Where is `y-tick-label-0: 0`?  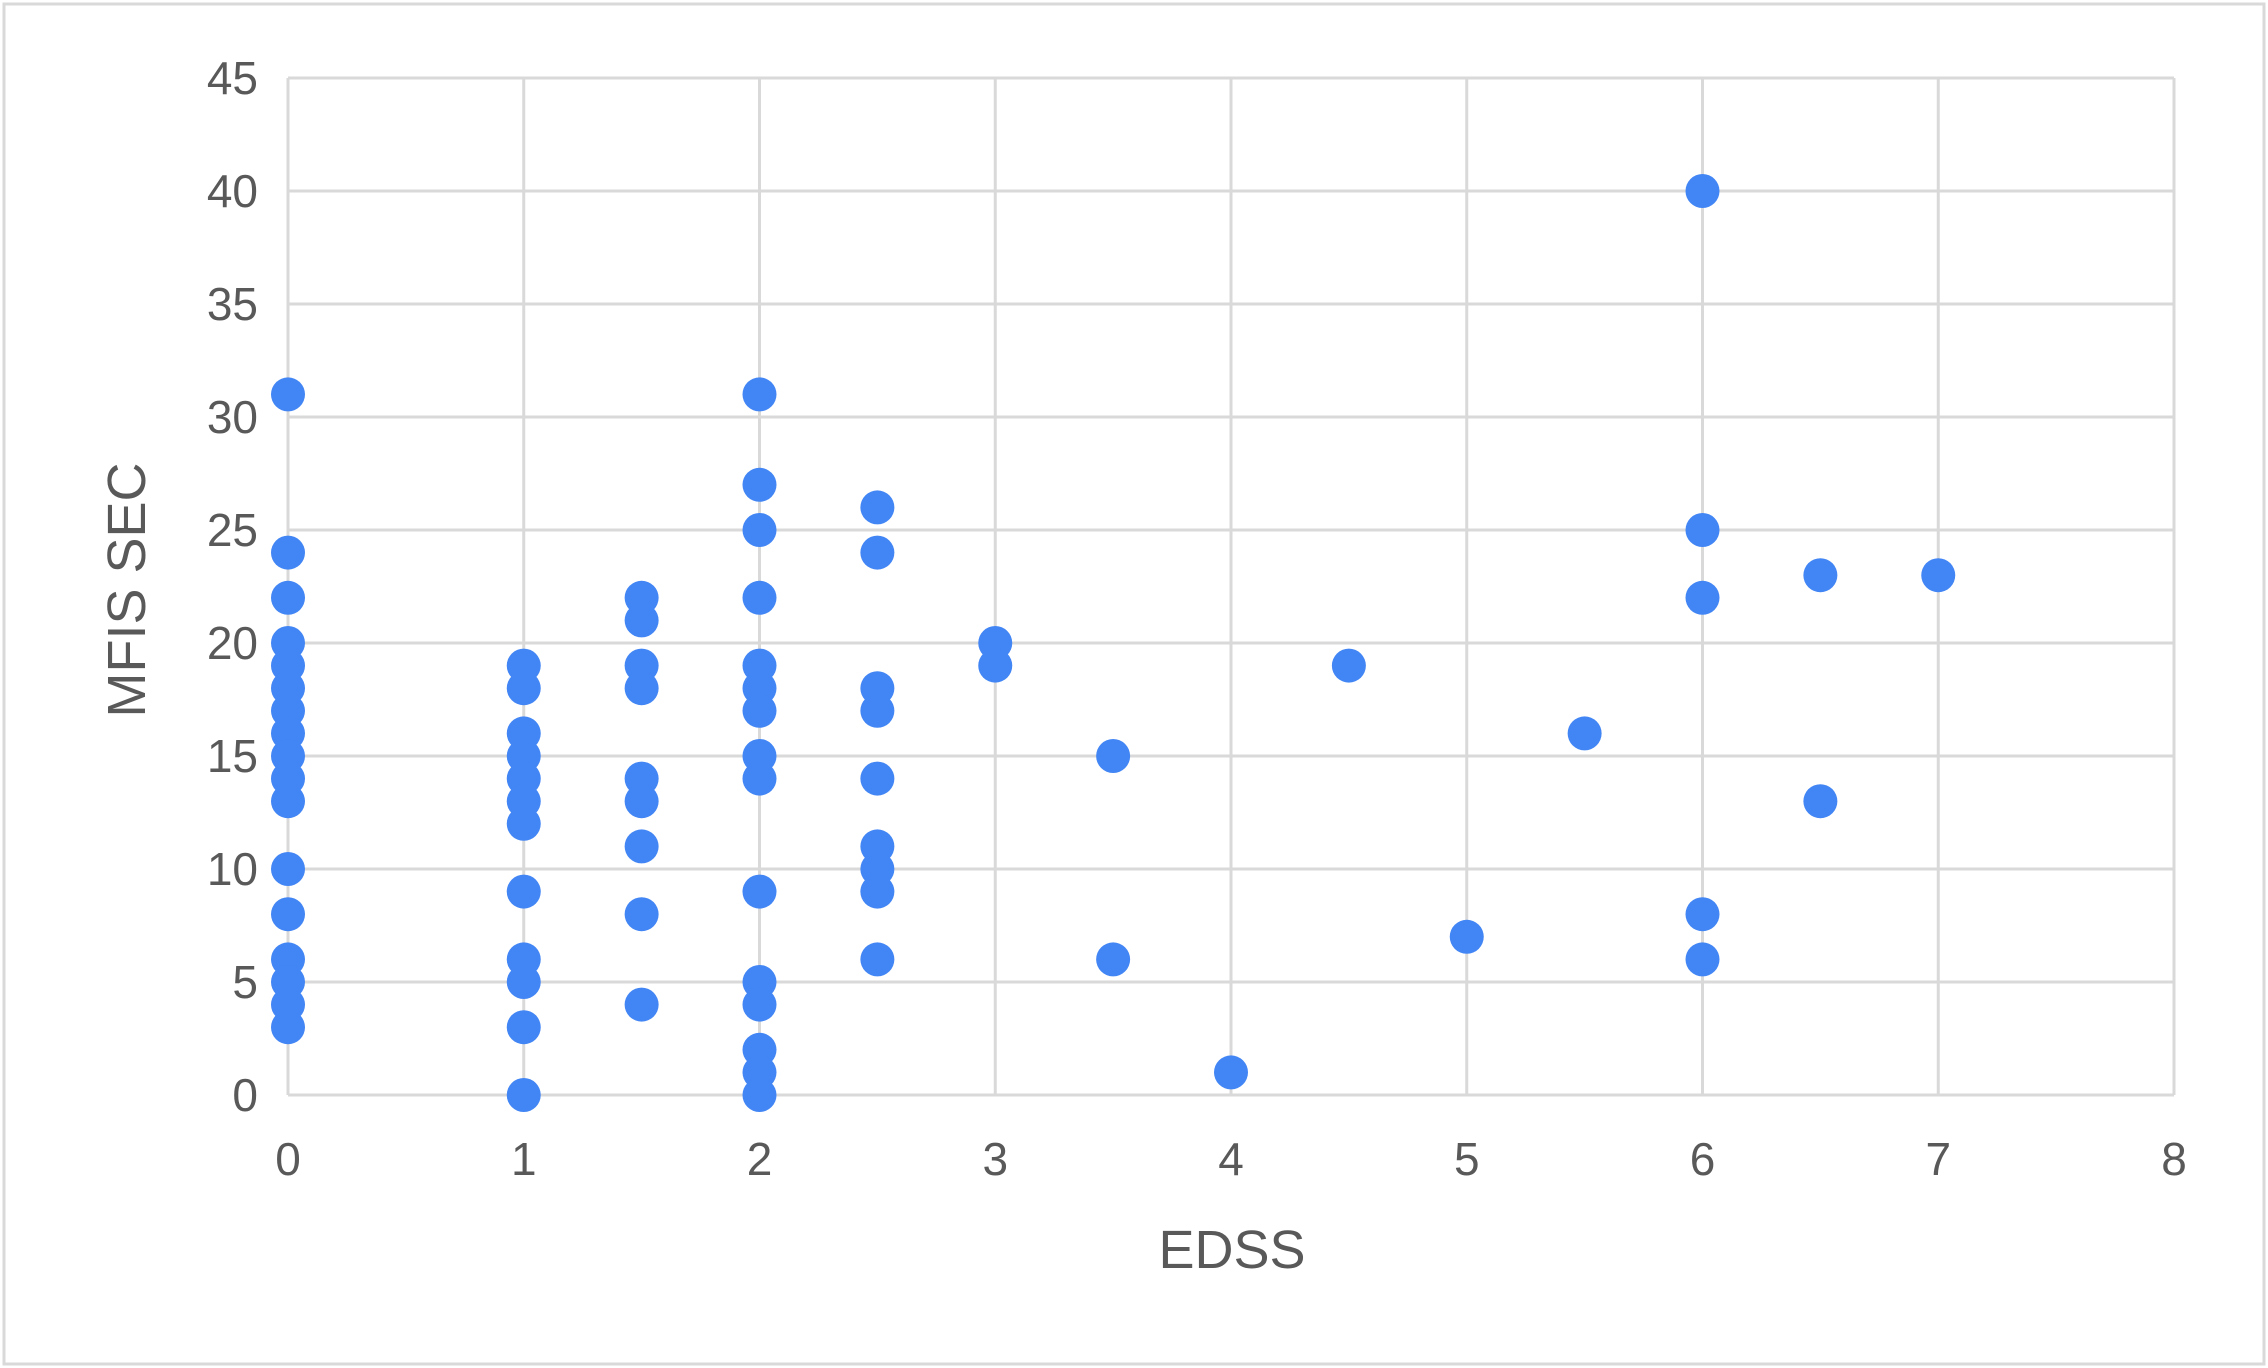
y-tick-label-0: 0 is located at coordinates (245, 1095).